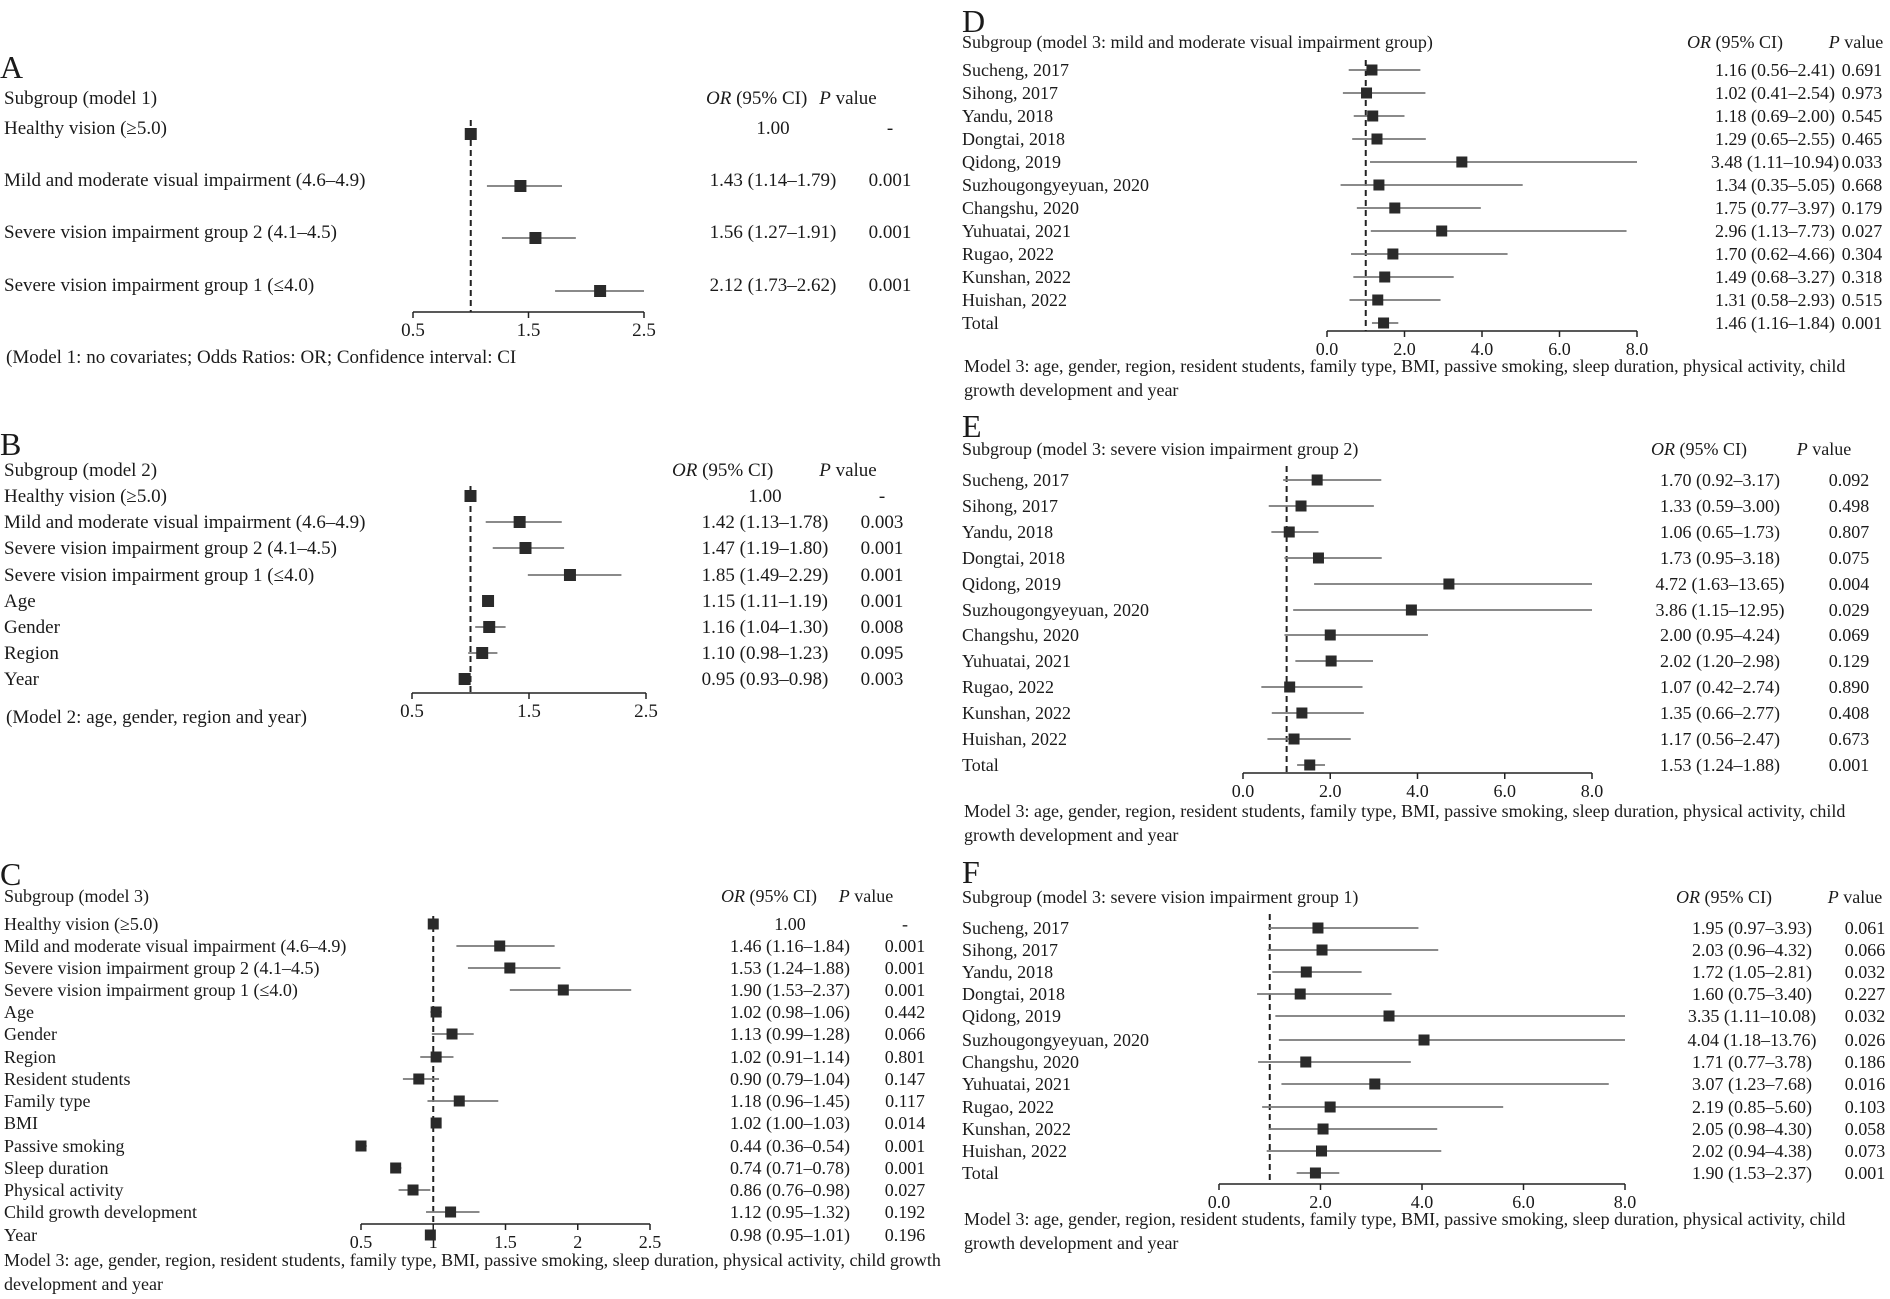 The height and width of the screenshot is (1299, 1890). What do you see at coordinates (1865, 928) in the screenshot?
I see `p-value: 0.061` at bounding box center [1865, 928].